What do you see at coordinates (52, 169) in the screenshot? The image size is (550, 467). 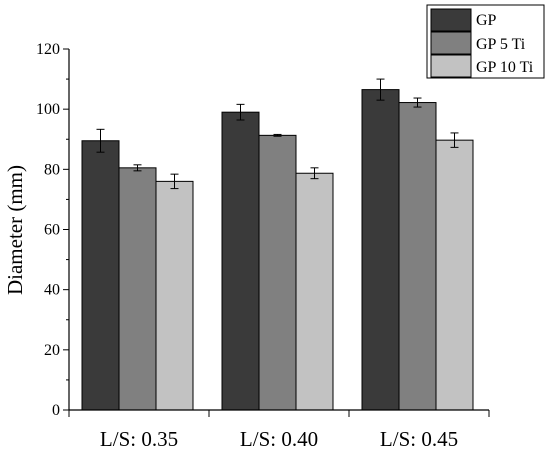 I see `y-tick-label-4: 80` at bounding box center [52, 169].